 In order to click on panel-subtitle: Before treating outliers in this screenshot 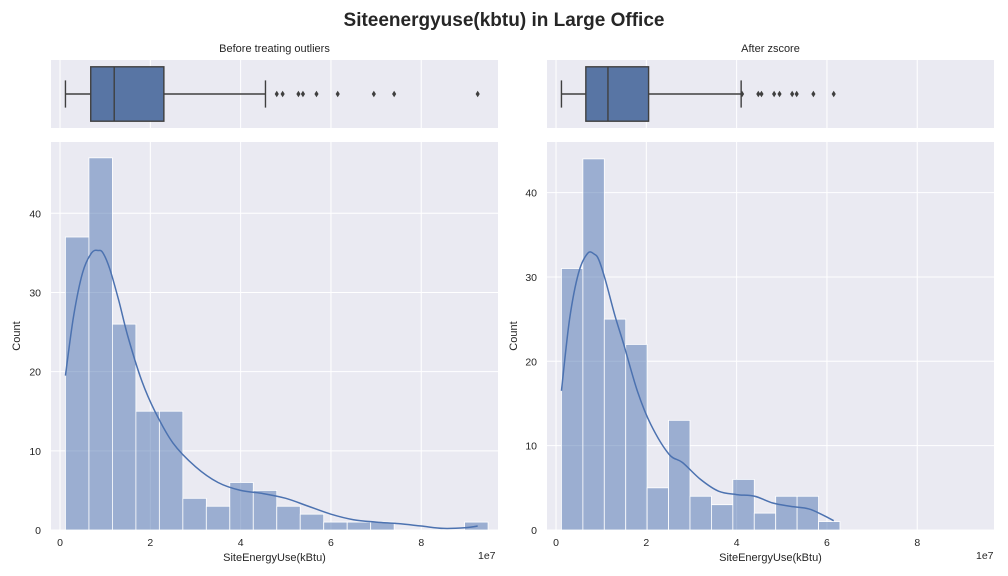, I will do `click(274, 49)`.